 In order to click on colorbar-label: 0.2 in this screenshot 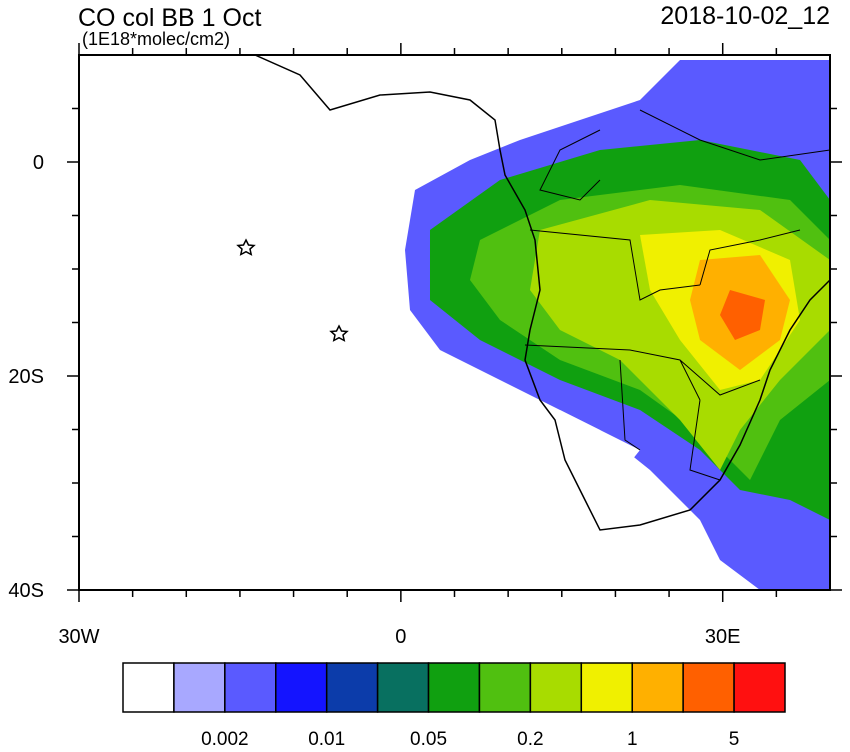, I will do `click(530, 738)`.